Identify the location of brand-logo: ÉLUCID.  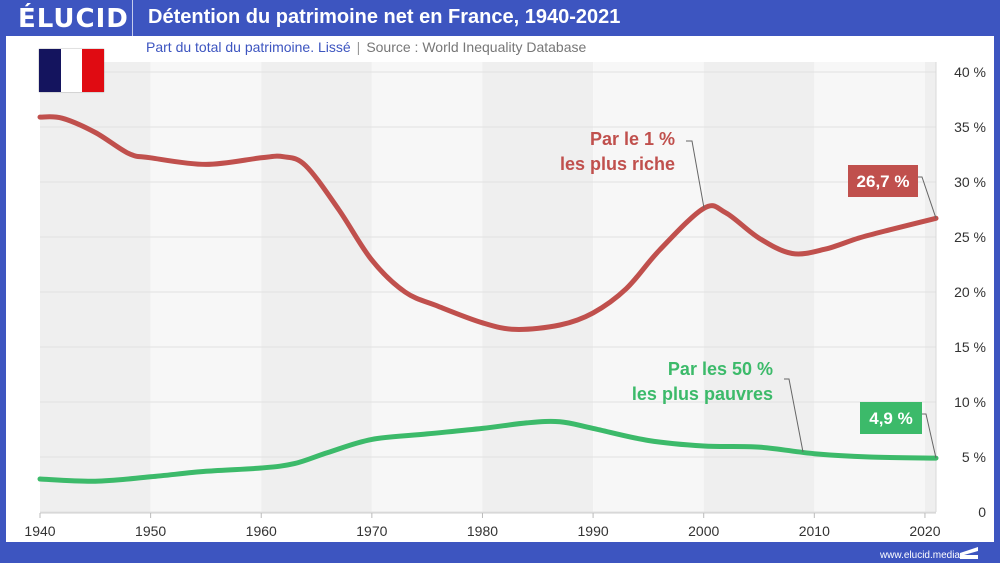
(73, 19).